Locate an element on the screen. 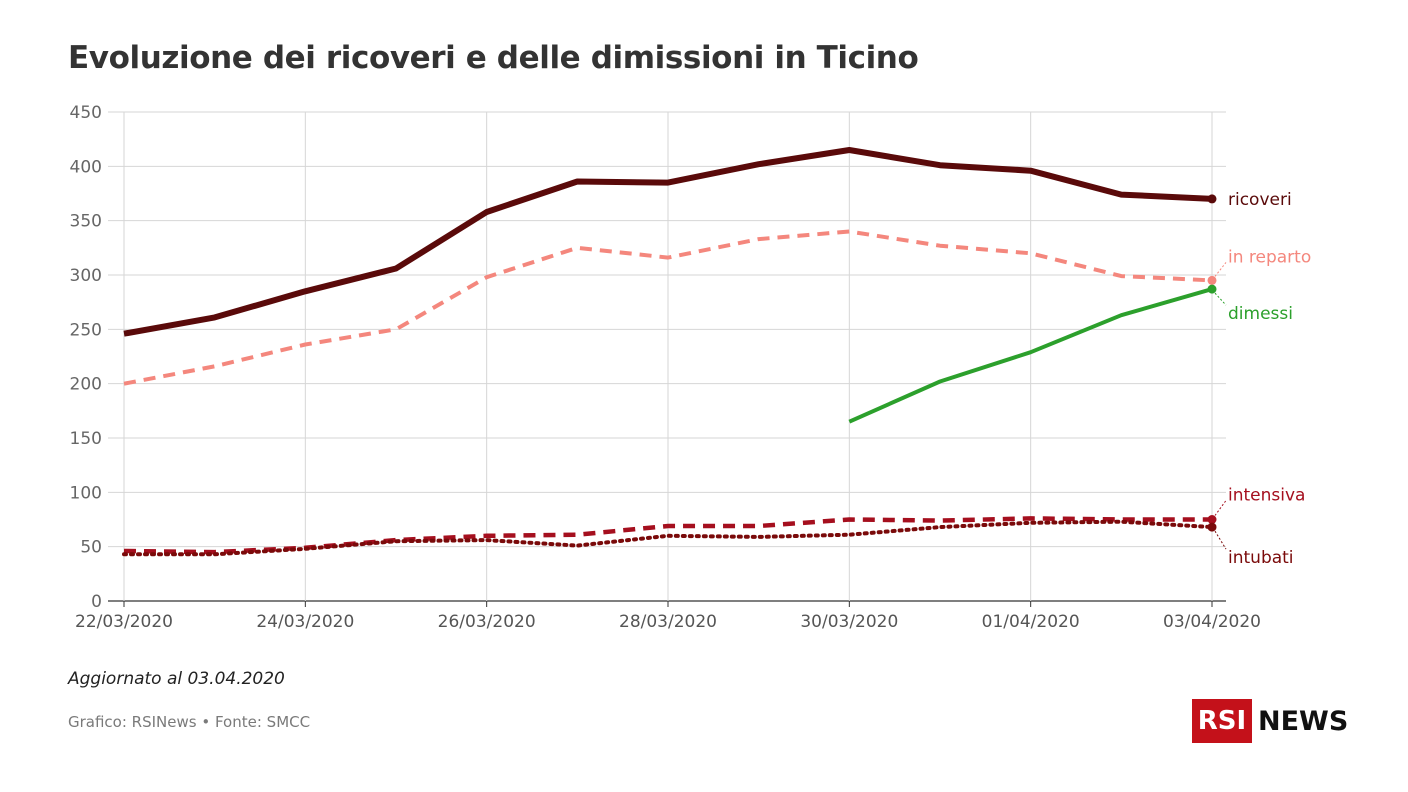 This screenshot has height=792, width=1408. x-tick-label: 03/04/2020 is located at coordinates (1212, 622).